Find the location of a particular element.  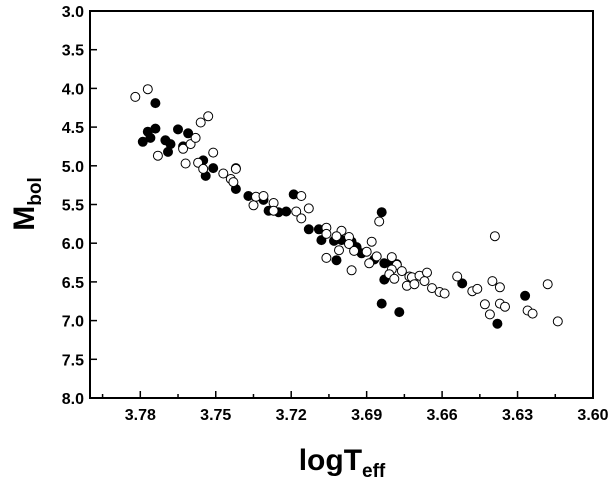

x-axis-title-main: logT is located at coordinates (330, 460).